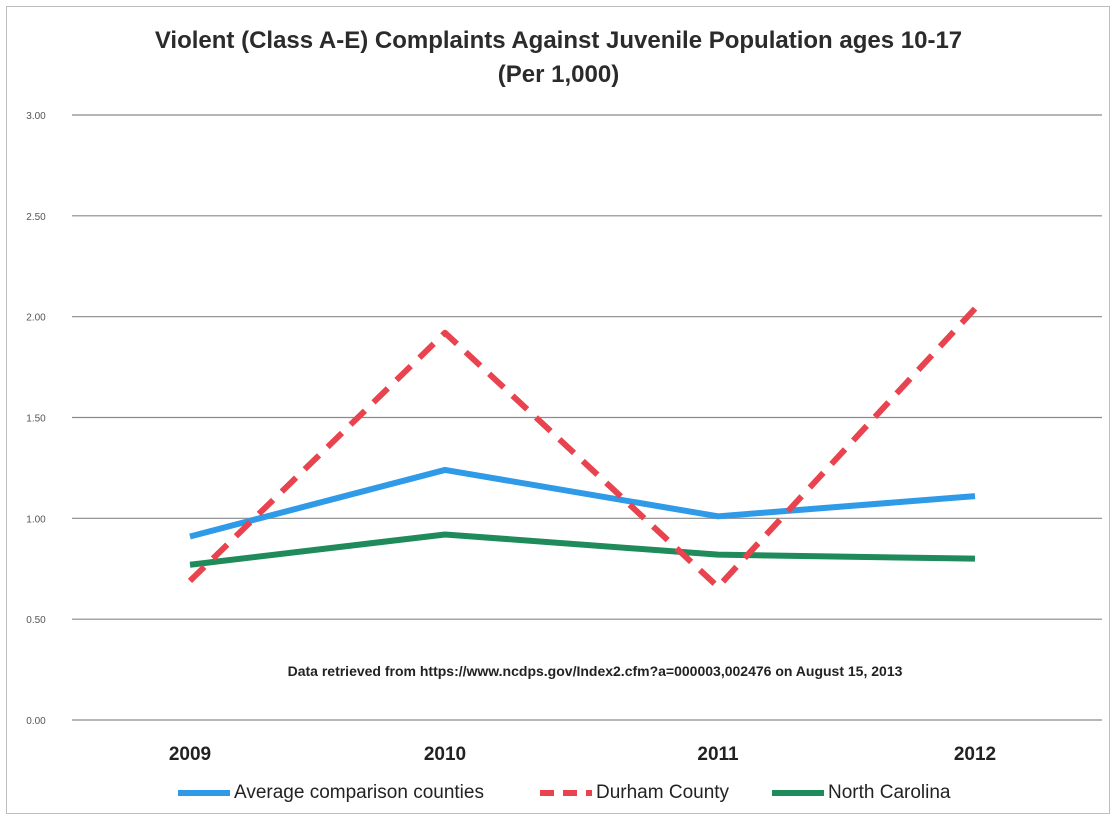 The width and height of the screenshot is (1117, 819). Describe the element at coordinates (36, 721) in the screenshot. I see `y-tick-label: 0.00` at that location.